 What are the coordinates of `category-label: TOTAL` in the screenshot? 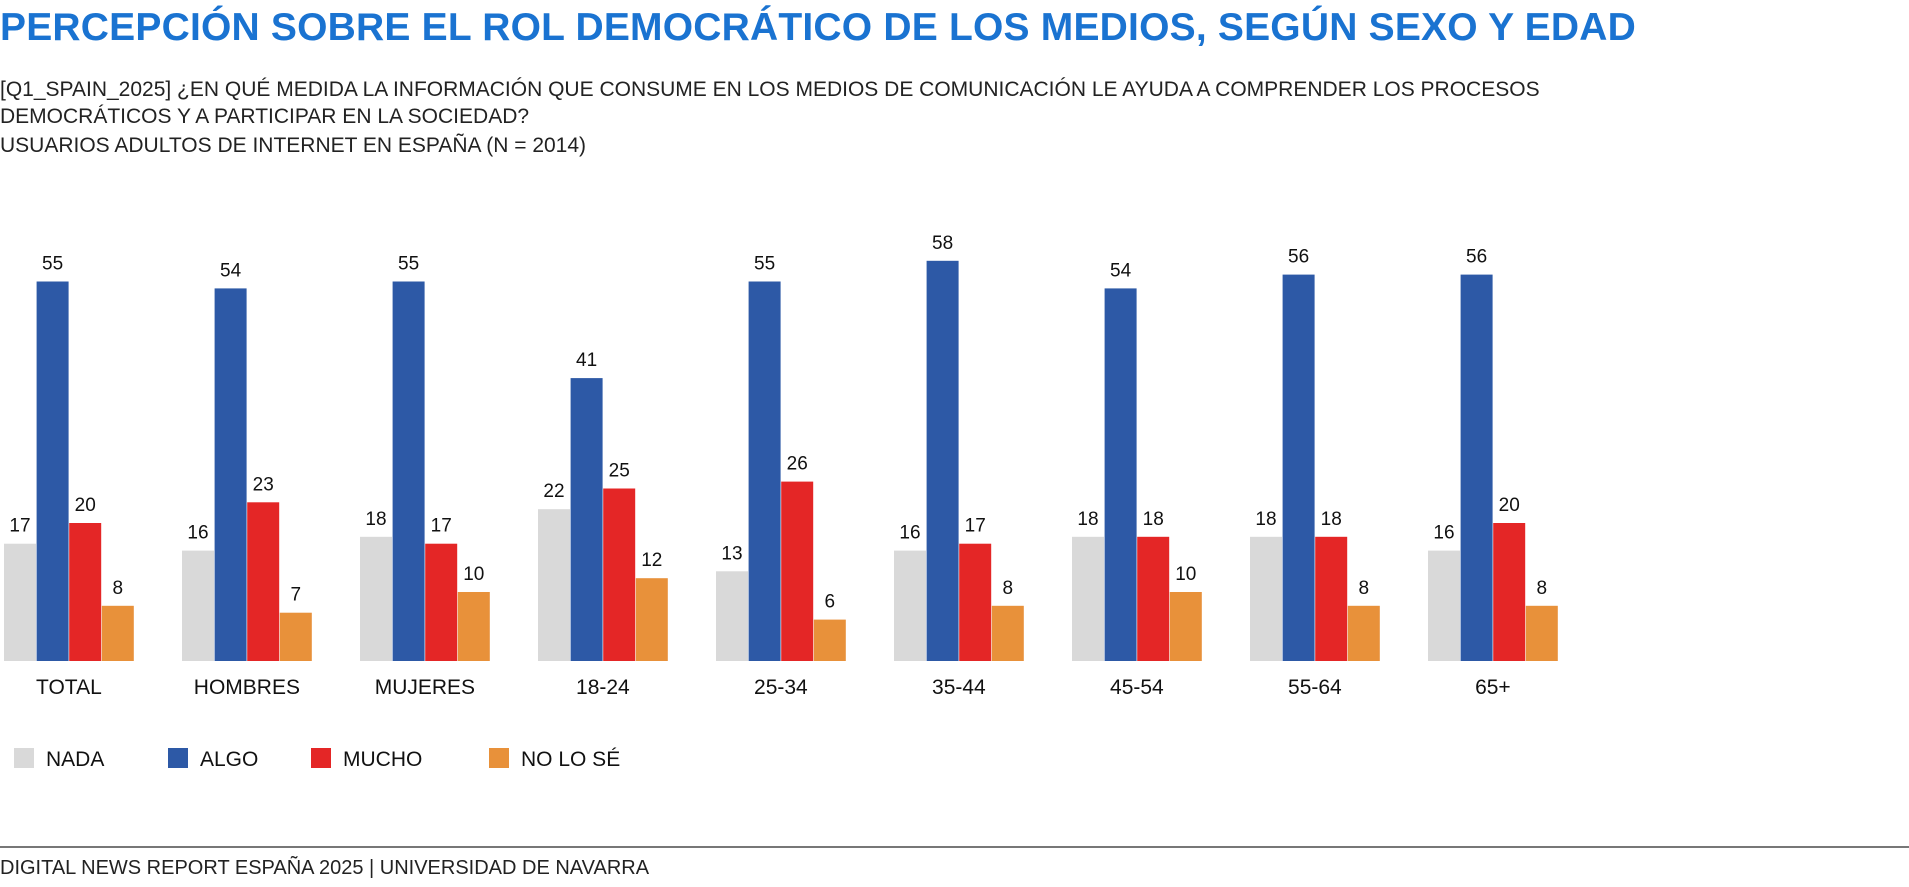 It's located at (69, 687).